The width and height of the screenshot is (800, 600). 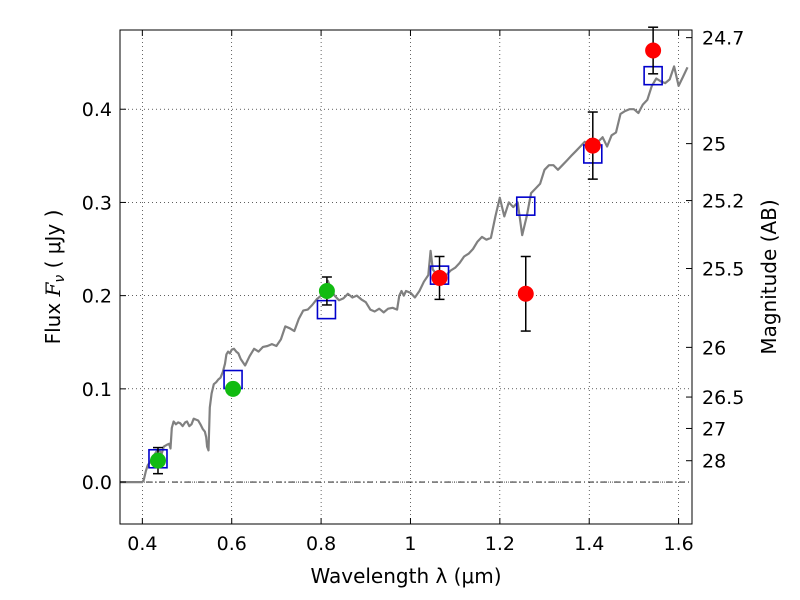 What do you see at coordinates (714, 462) in the screenshot?
I see `y2-tick-label: 28` at bounding box center [714, 462].